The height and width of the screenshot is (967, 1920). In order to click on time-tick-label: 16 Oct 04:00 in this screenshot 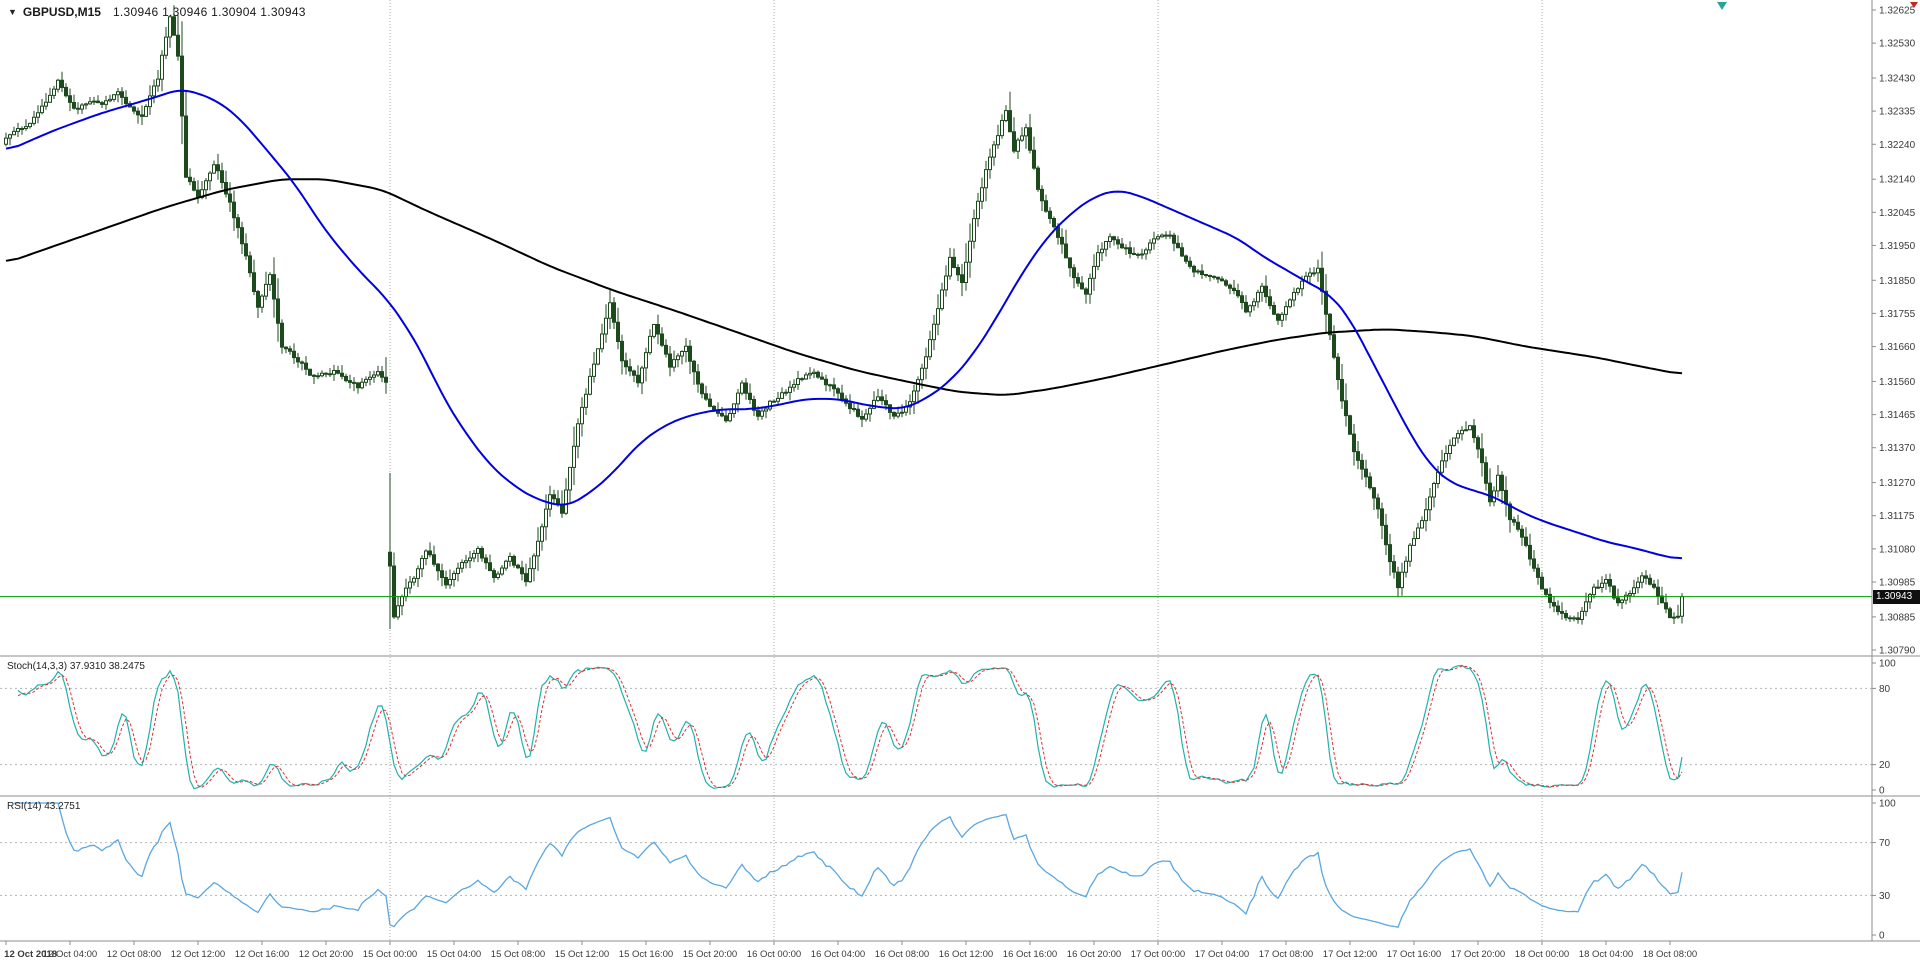, I will do `click(838, 954)`.